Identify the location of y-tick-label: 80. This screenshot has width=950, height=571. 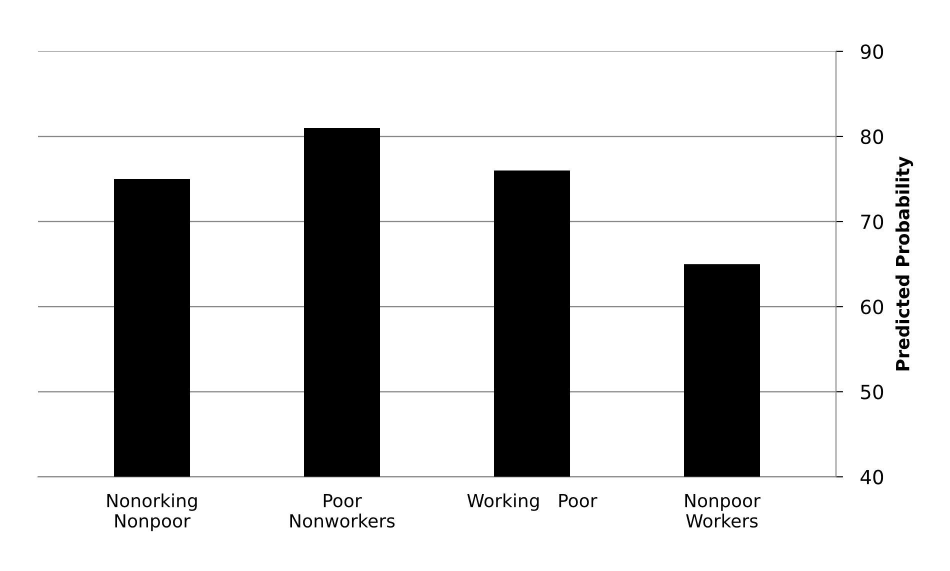
(872, 136).